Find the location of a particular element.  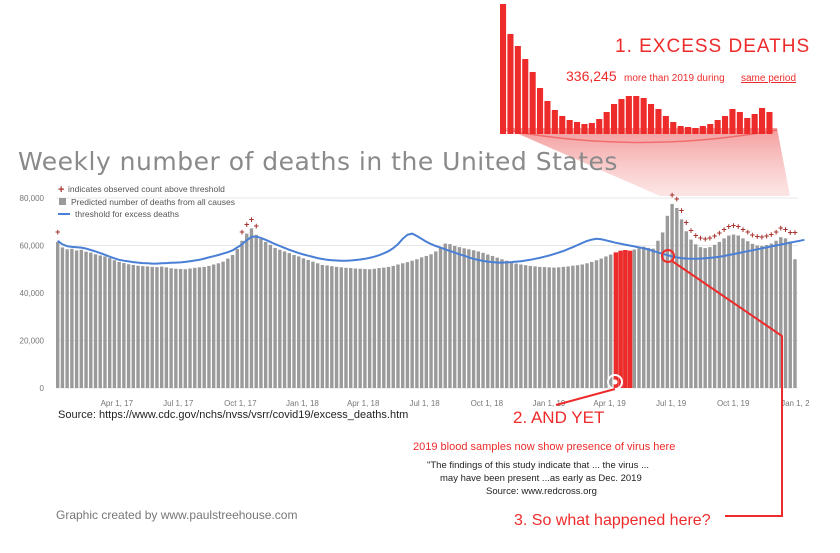

excess-zoom-bars is located at coordinates (636, 69).